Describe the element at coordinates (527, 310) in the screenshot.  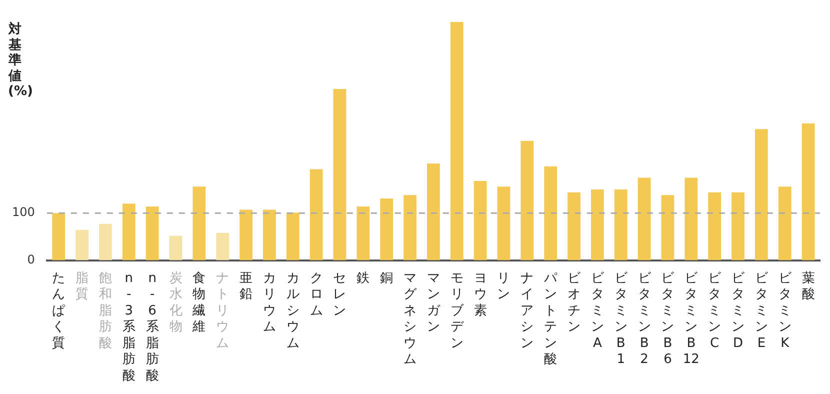
I see `x-tick-label: ナイアシン` at that location.